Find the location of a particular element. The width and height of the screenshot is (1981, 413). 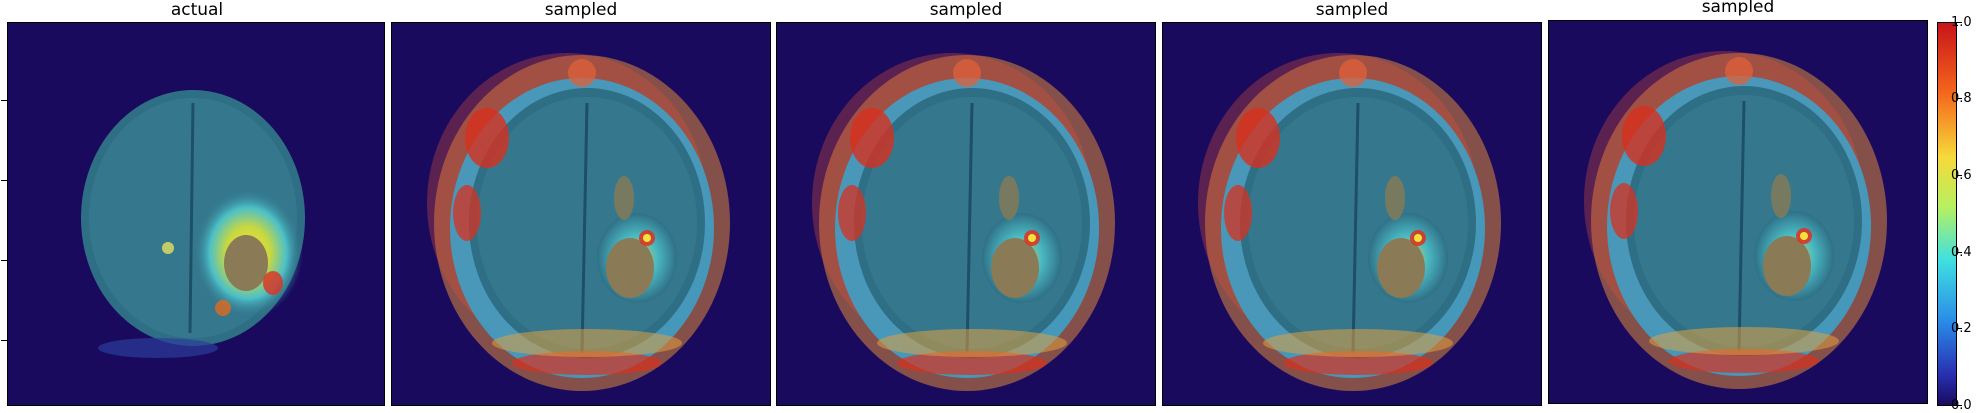

colorbar-tick-label: 0.2 is located at coordinates (1961, 328).